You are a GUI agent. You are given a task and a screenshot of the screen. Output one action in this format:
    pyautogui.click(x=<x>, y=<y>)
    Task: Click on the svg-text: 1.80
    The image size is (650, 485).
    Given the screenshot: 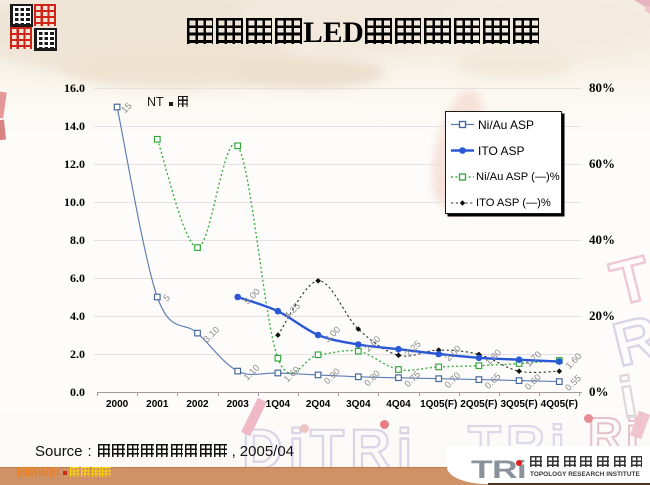 What is the action you would take?
    pyautogui.click(x=493, y=357)
    